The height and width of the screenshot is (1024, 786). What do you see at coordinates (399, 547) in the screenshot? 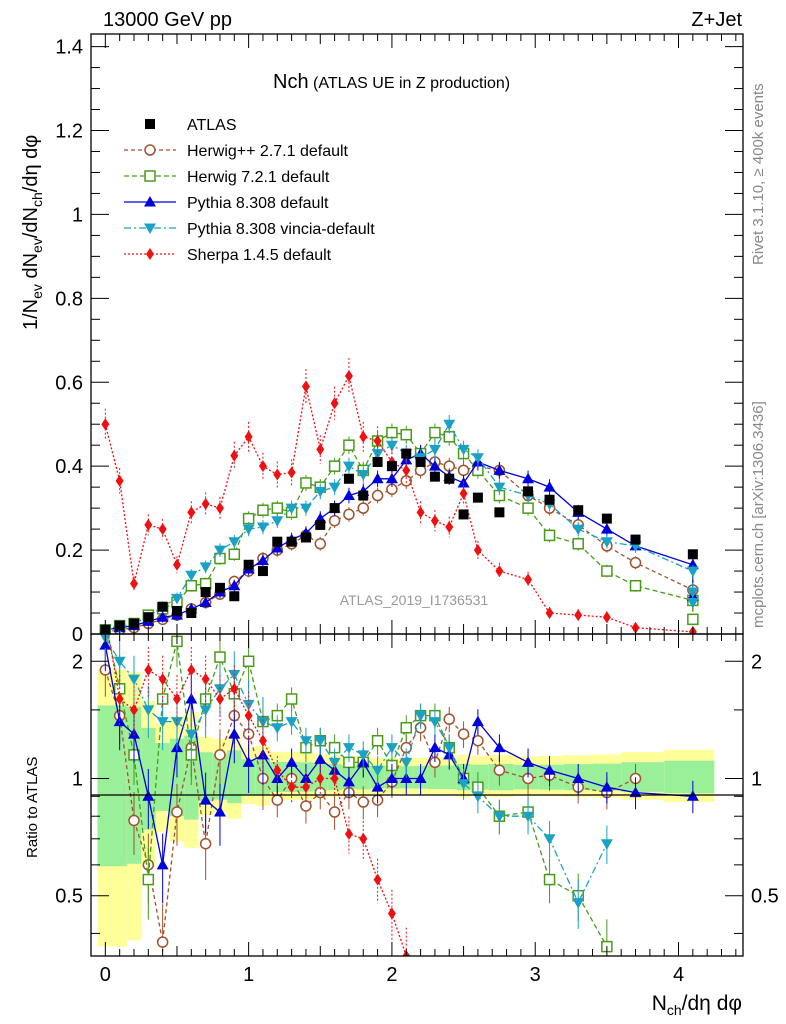
I see `series-line` at bounding box center [399, 547].